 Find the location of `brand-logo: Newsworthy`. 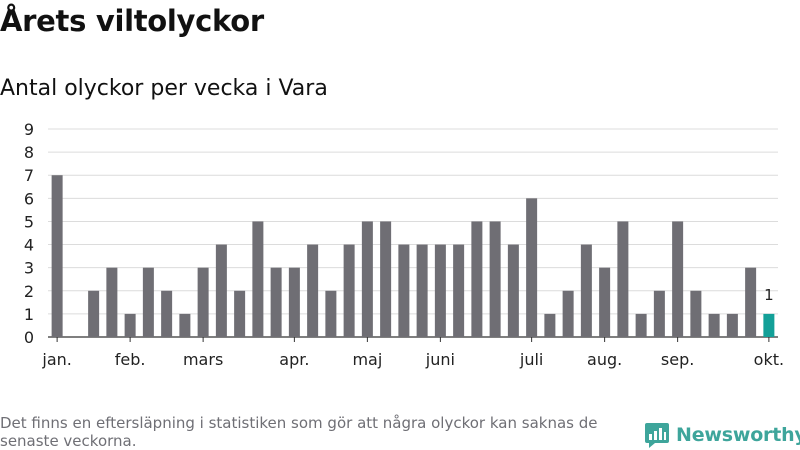

brand-logo: Newsworthy is located at coordinates (722, 435).